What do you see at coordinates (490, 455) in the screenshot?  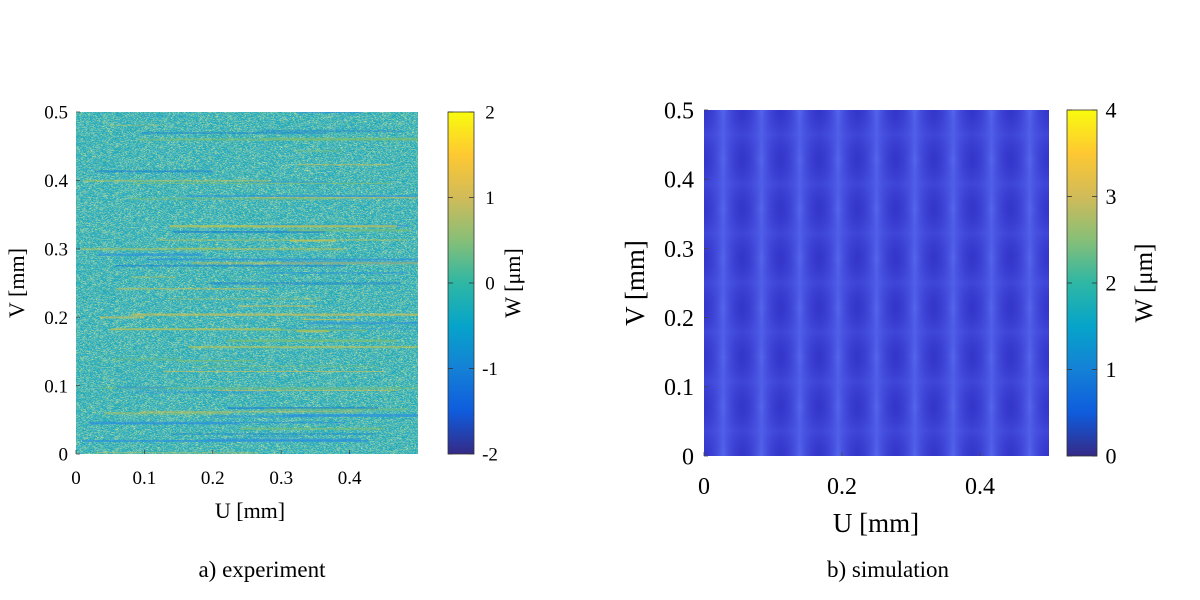 I see `colorbar-tick-label: -2` at bounding box center [490, 455].